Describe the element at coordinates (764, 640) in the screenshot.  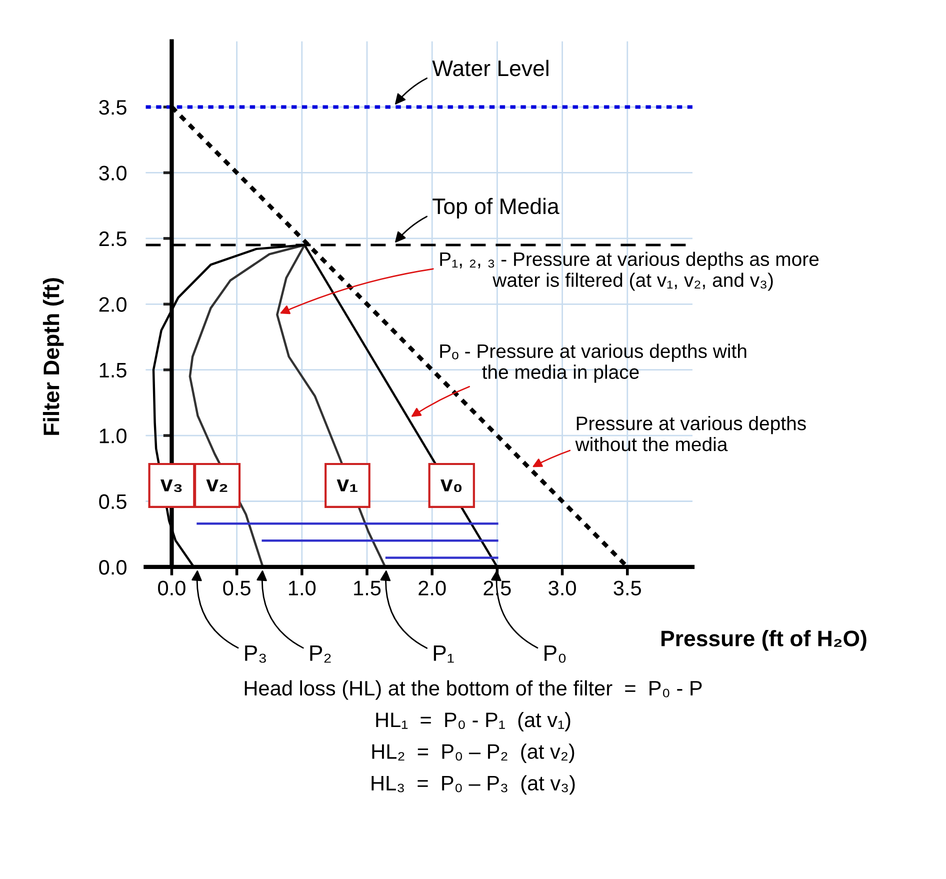
I see `x-axis-title: Pressure (ft of H₂O)` at that location.